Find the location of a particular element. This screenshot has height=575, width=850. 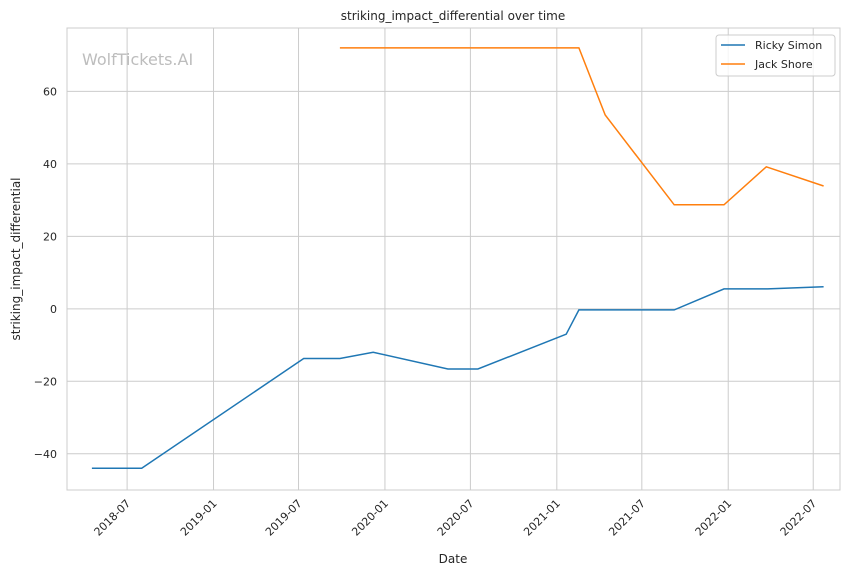

x-tick-label: 2020-07 is located at coordinates (456, 518).